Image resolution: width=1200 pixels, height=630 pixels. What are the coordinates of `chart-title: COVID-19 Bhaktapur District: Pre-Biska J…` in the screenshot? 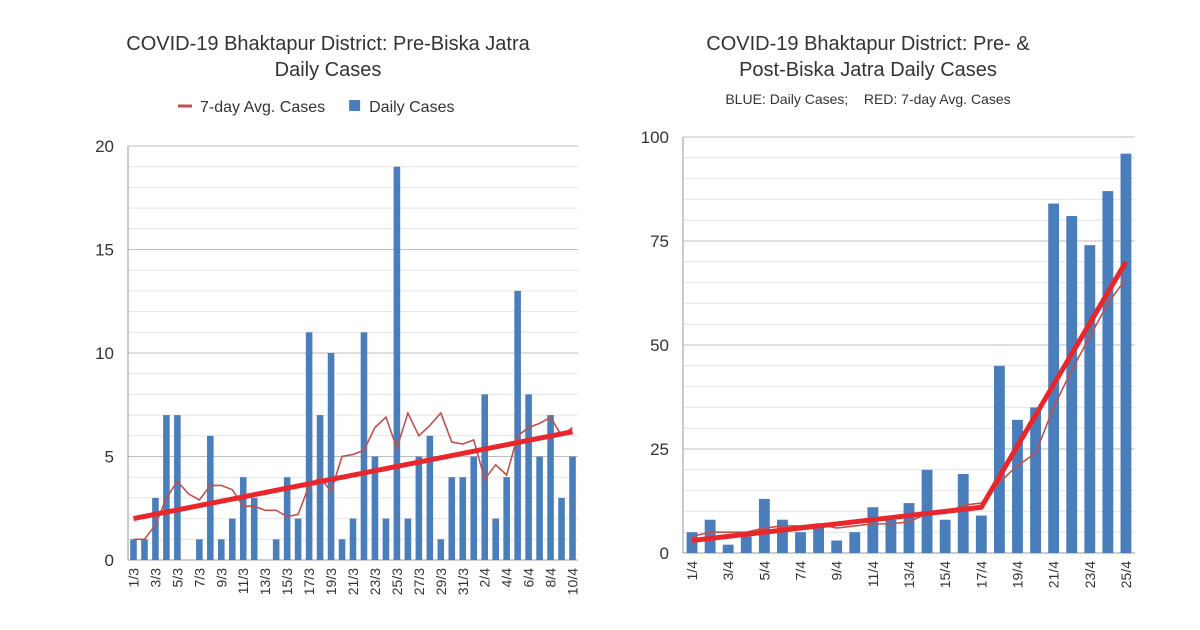 It's located at (328, 44).